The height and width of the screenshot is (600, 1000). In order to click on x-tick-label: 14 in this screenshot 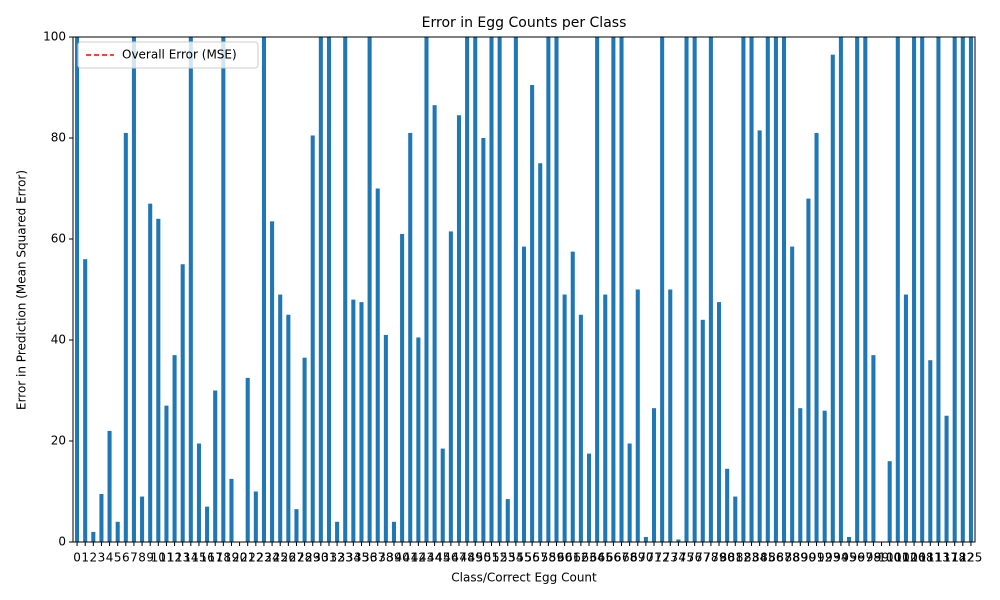, I will do `click(190, 558)`.